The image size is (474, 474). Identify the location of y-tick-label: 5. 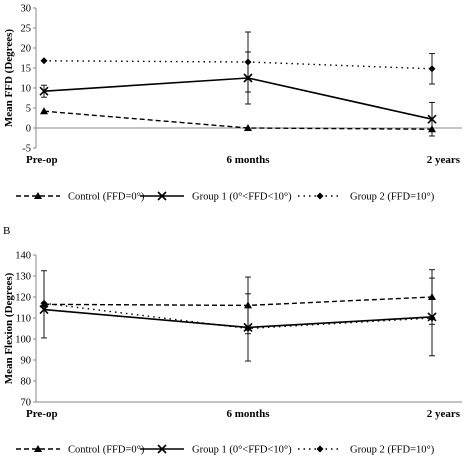
(28, 109).